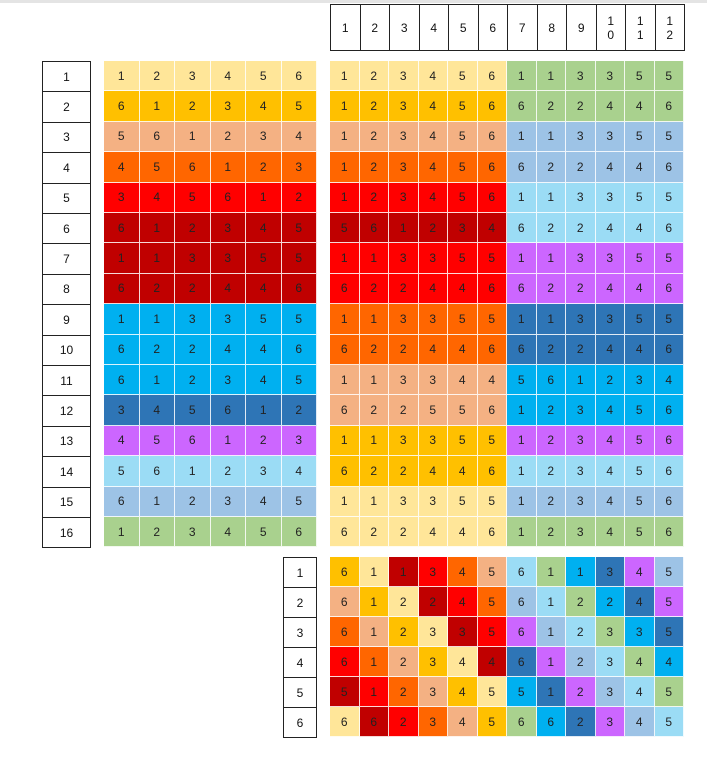 This screenshot has height=757, width=707. Describe the element at coordinates (640, 27) in the screenshot. I see `column-header-11: 1 1` at that location.